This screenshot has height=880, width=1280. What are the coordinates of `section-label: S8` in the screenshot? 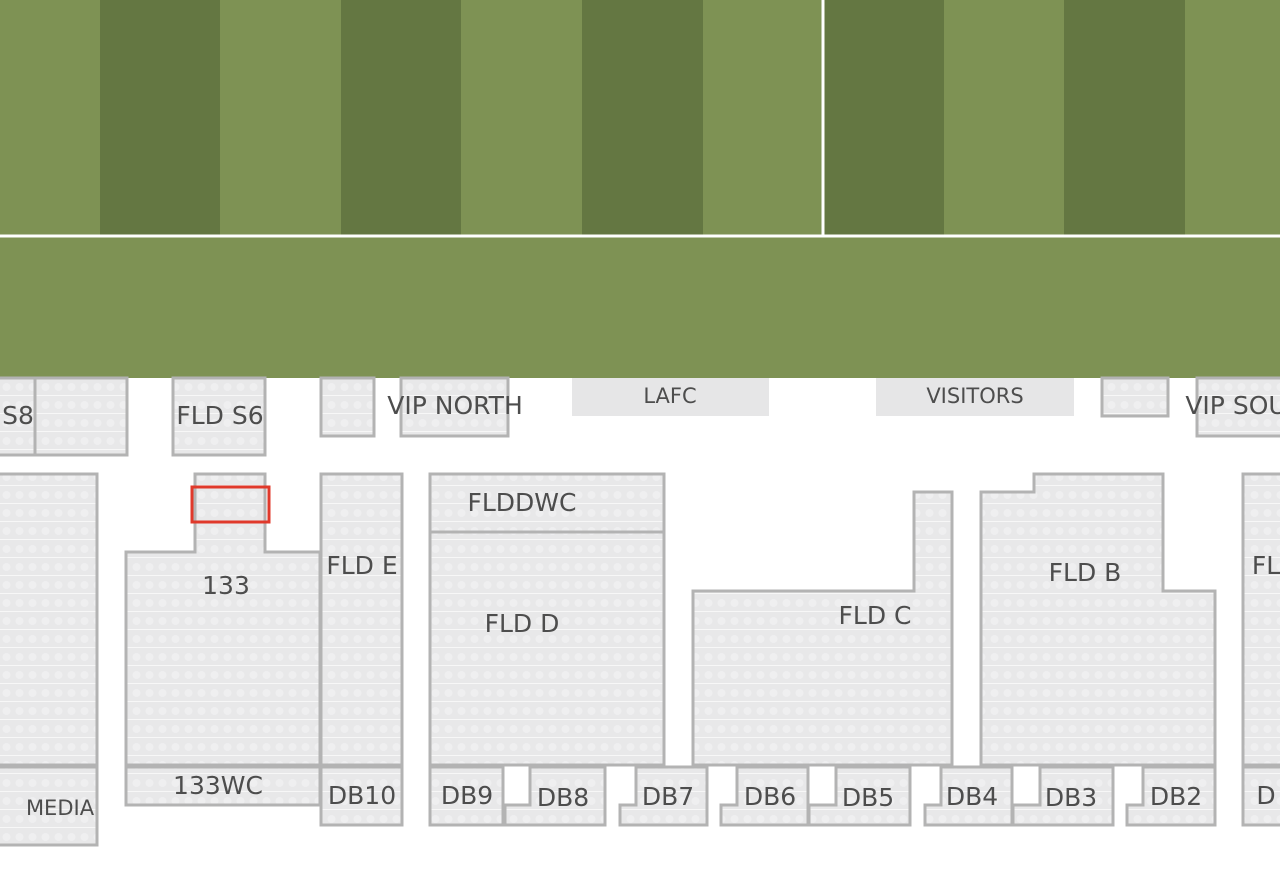 It's located at (18, 415).